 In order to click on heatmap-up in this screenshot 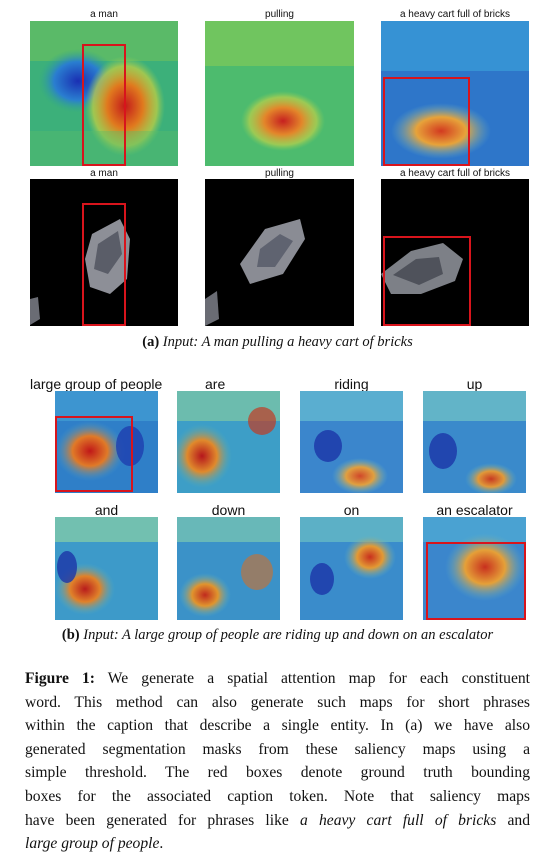, I will do `click(474, 442)`.